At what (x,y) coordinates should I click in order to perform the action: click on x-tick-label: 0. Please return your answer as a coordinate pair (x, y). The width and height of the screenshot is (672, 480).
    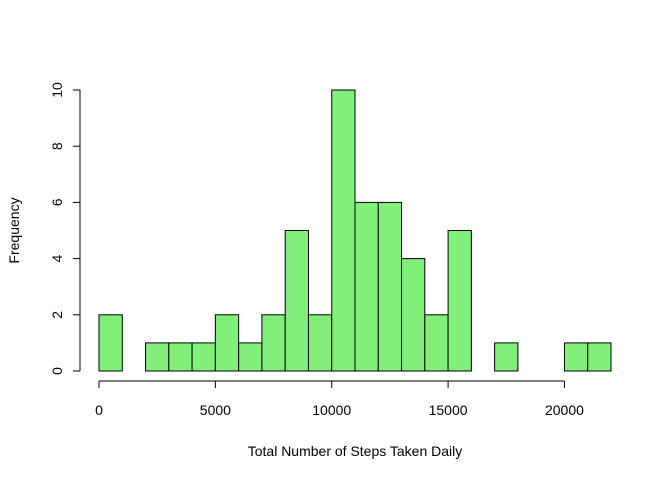
    Looking at the image, I should click on (99, 410).